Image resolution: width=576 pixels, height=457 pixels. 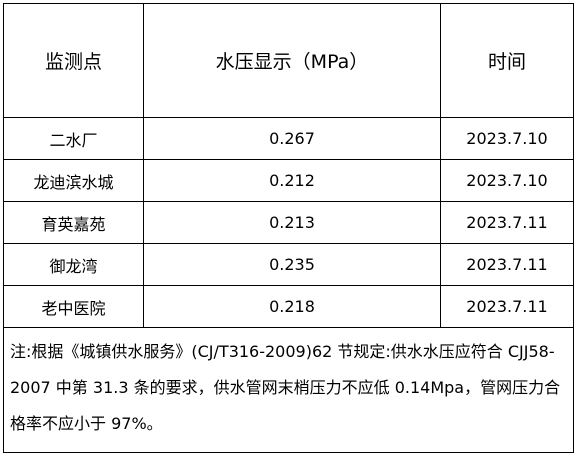 I want to click on data-cell: 育英嘉苑, so click(x=73, y=222).